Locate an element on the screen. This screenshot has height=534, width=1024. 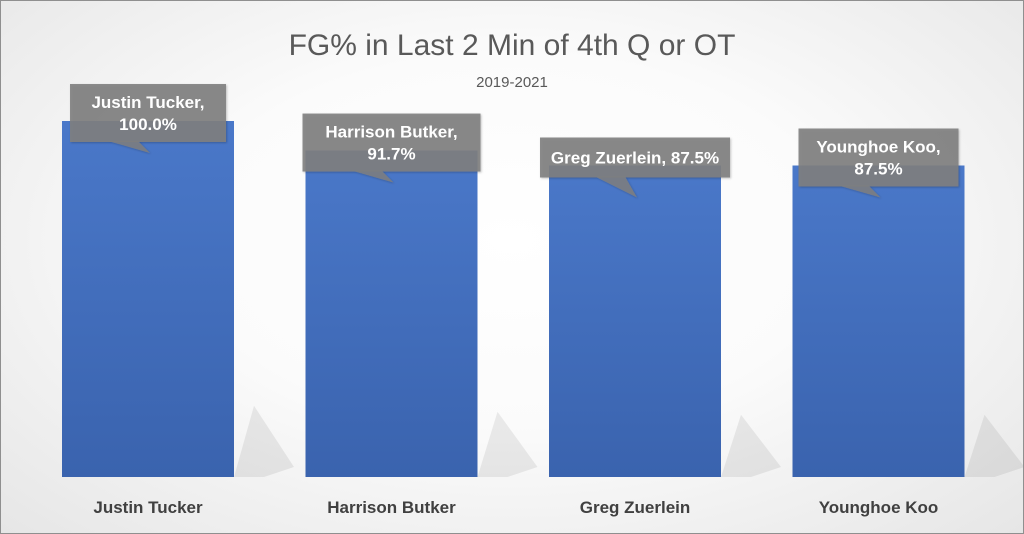
bar-younghoe-koo is located at coordinates (878, 321).